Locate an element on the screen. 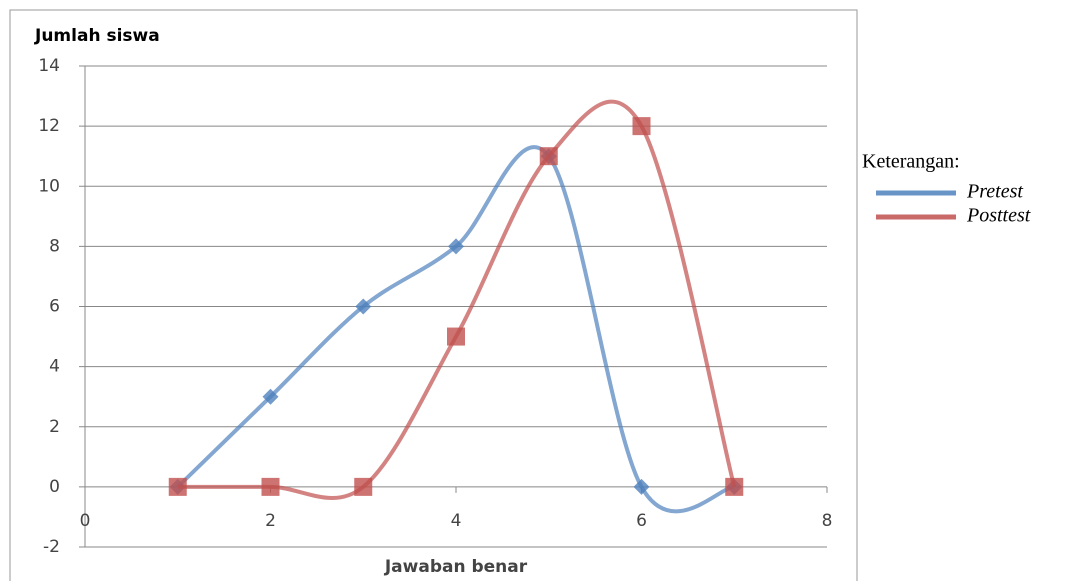  x-tick-label: 6 is located at coordinates (641, 521).